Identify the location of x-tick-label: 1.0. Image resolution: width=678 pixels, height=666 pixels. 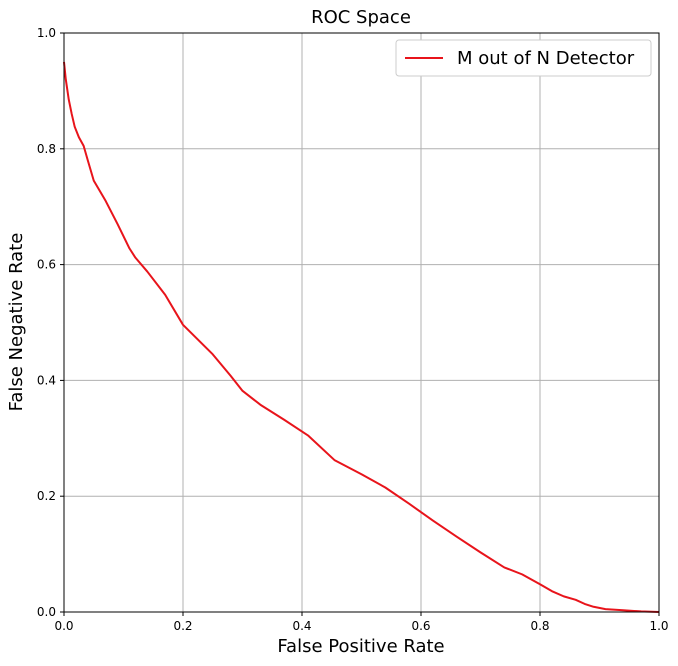
(658, 626).